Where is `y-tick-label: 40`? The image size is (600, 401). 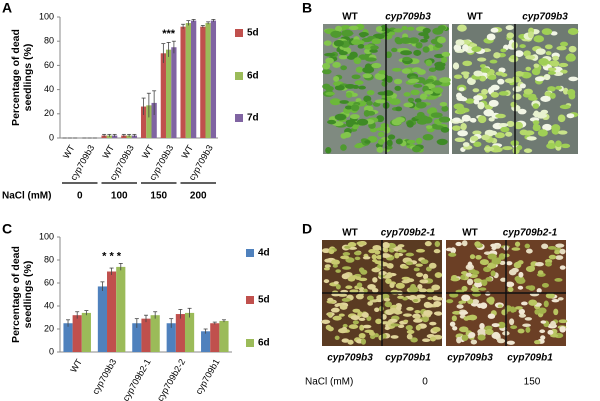 y-tick-label: 40 is located at coordinates (49, 89).